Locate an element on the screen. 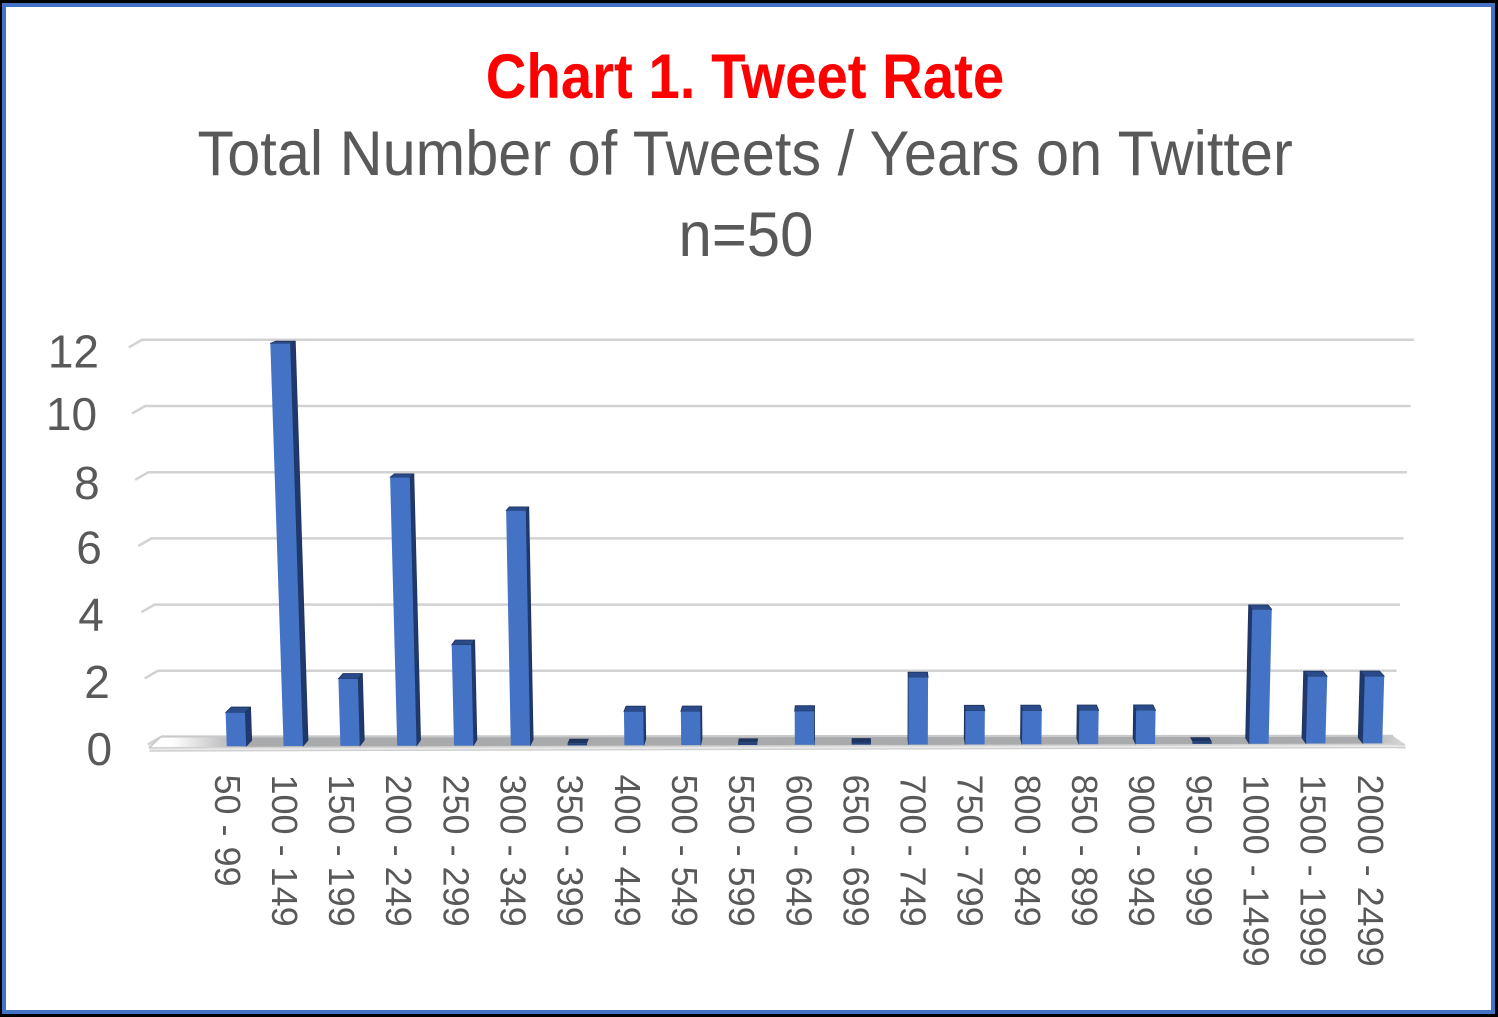 This screenshot has width=1498, height=1017. svg-text: 150 - 199 is located at coordinates (341, 851).